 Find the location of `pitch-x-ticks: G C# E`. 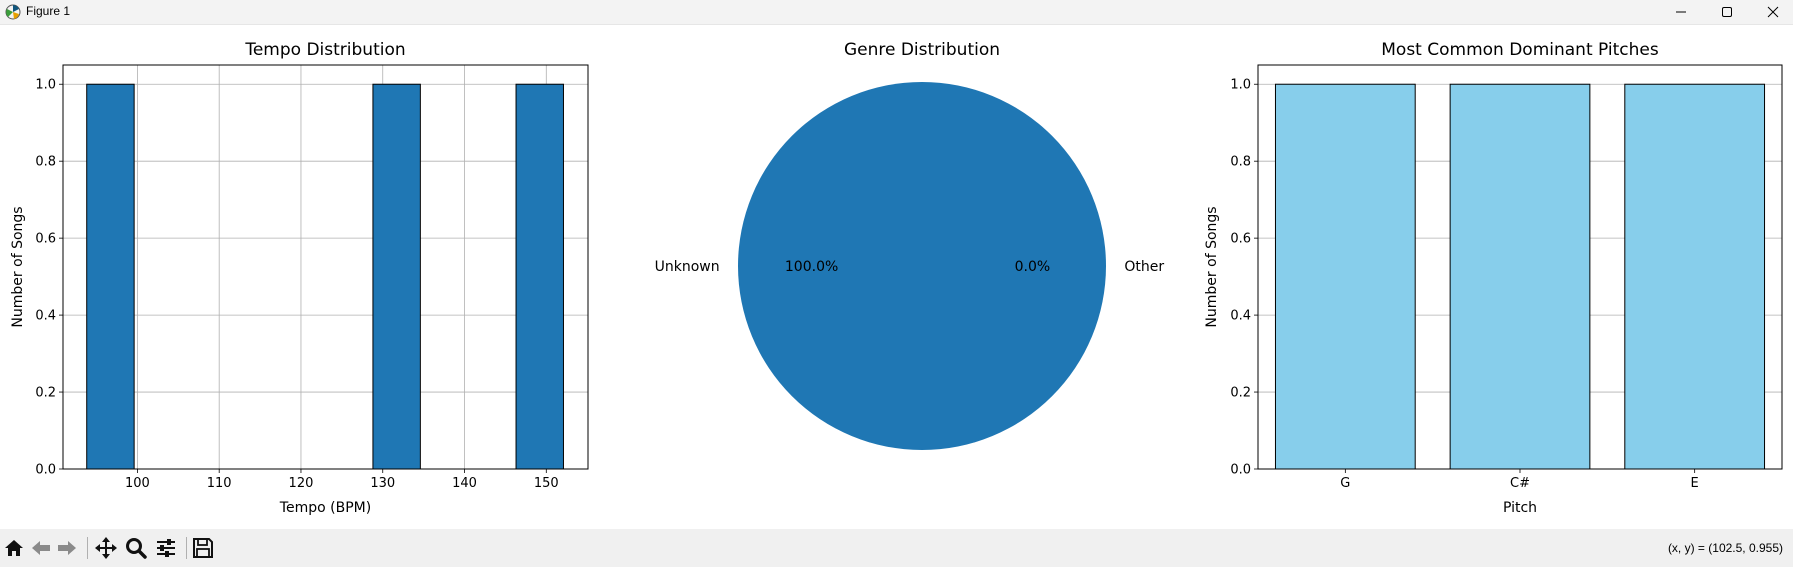

pitch-x-ticks: G C# E is located at coordinates (1519, 480).